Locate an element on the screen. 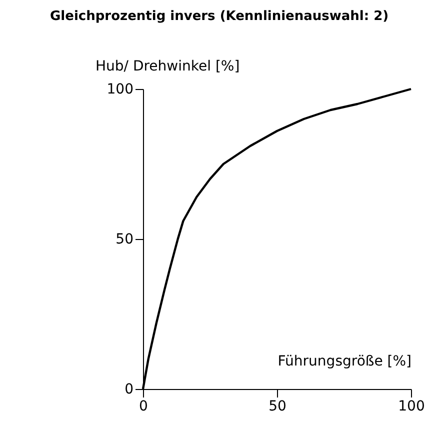  x-tick-label: 50 is located at coordinates (277, 406).